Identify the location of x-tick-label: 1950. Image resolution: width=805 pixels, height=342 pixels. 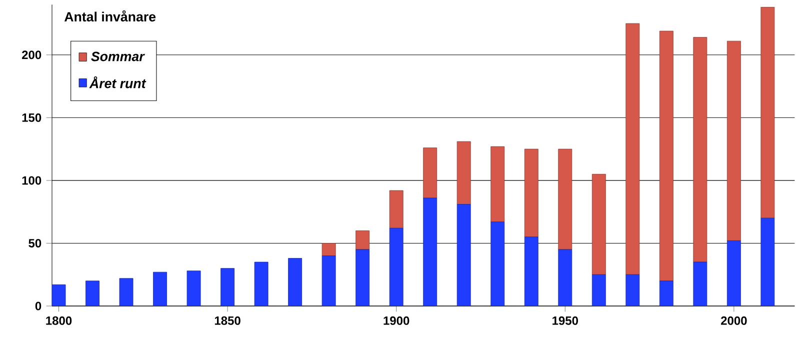
(565, 320).